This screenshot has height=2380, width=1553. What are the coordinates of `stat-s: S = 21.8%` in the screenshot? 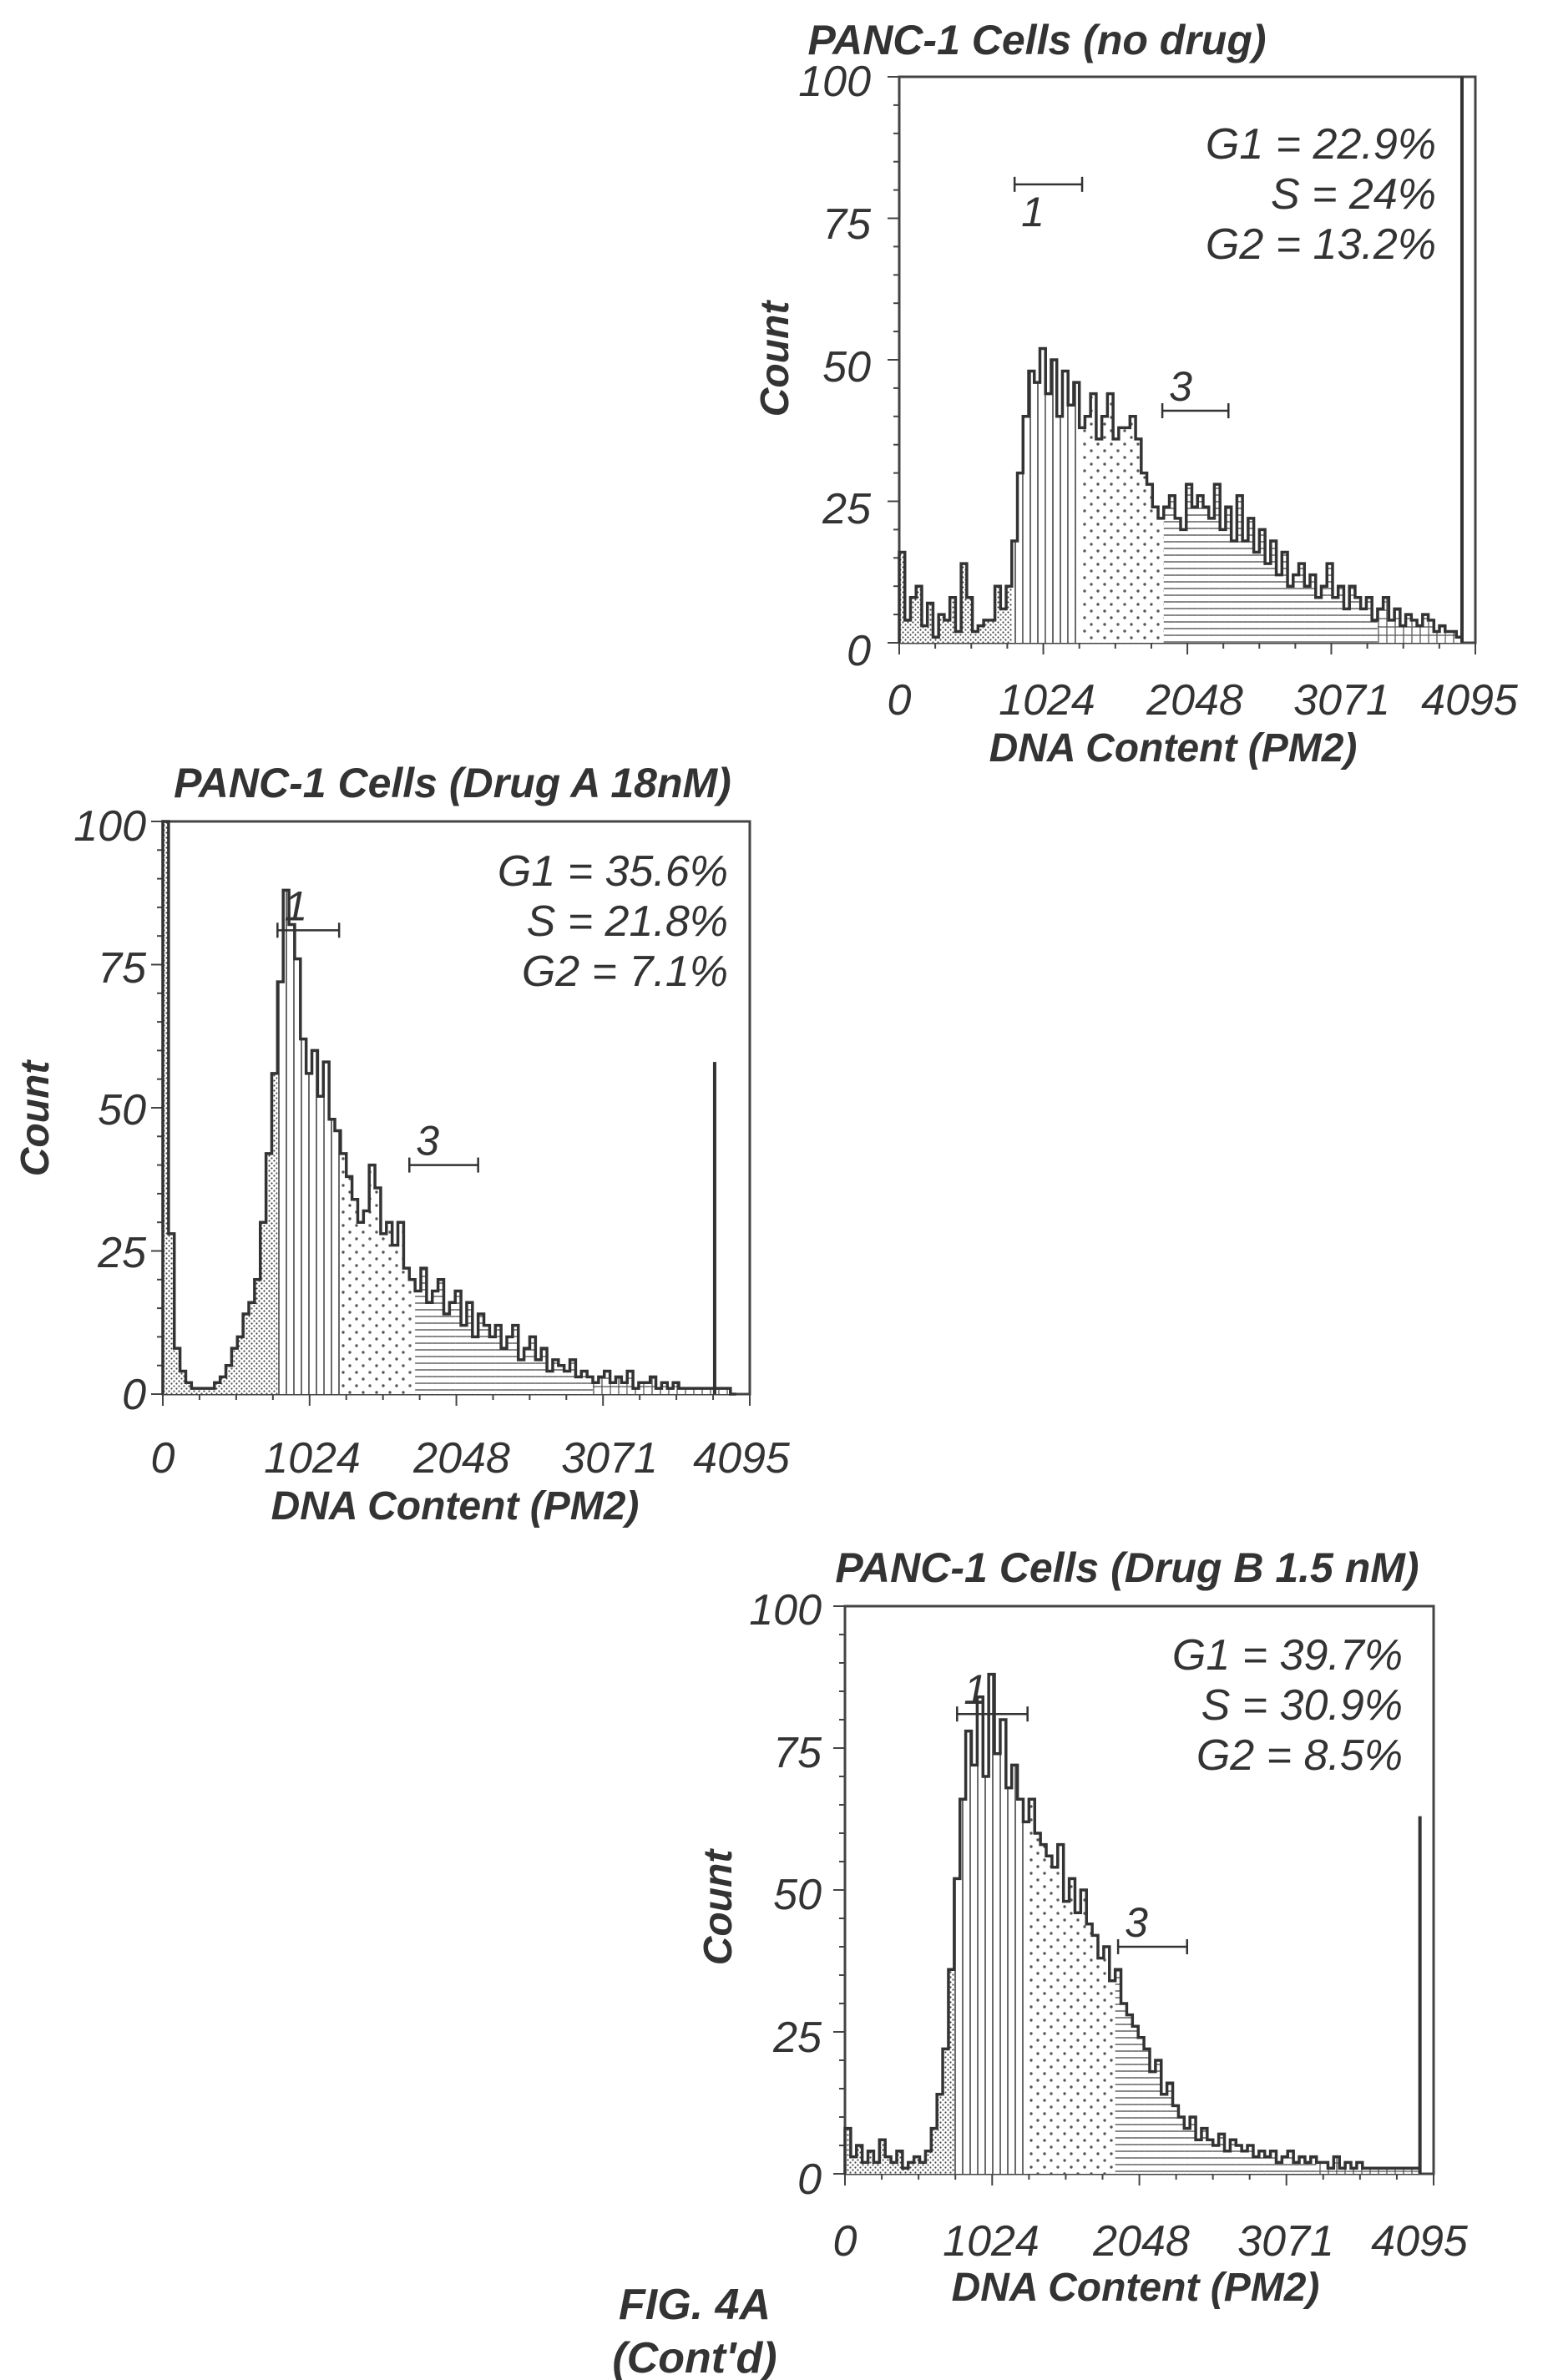 It's located at (628, 921).